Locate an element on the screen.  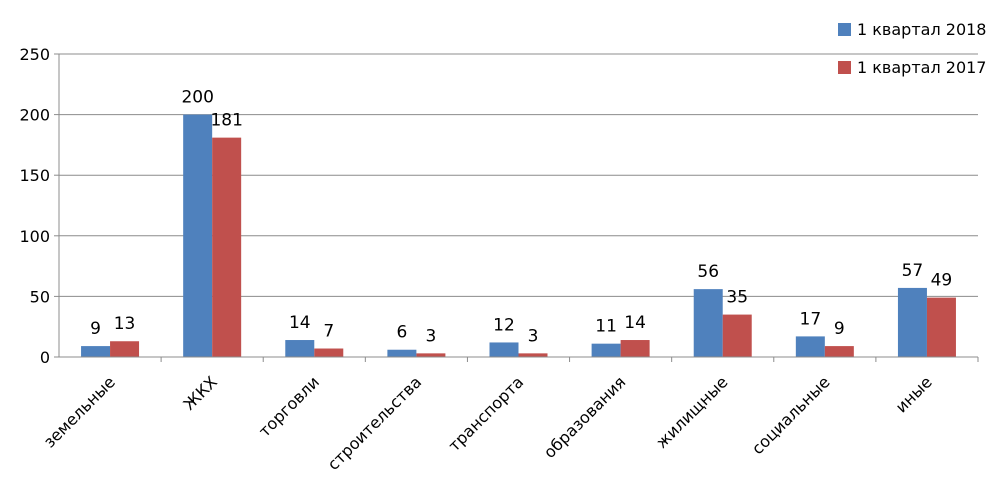
data-label-1-4: 6 is located at coordinates (401, 333).